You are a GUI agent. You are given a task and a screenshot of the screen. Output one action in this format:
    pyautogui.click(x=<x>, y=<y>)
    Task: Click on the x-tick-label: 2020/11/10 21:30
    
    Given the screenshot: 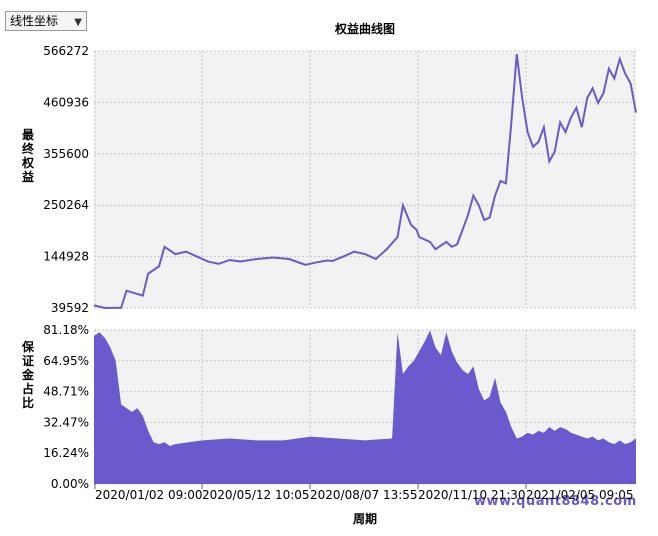 What is the action you would take?
    pyautogui.click(x=472, y=495)
    